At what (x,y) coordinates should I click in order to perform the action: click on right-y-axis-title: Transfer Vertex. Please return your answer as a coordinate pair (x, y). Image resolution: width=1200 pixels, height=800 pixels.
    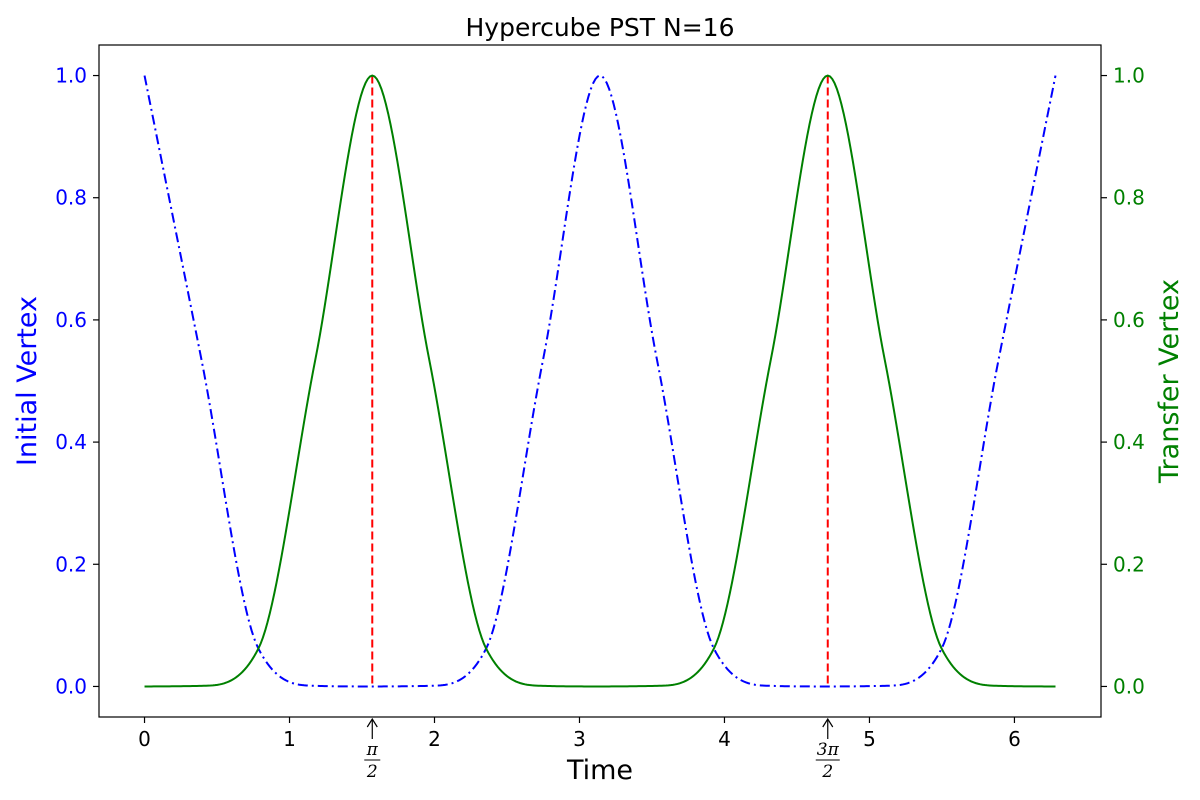
    Looking at the image, I should click on (1169, 381).